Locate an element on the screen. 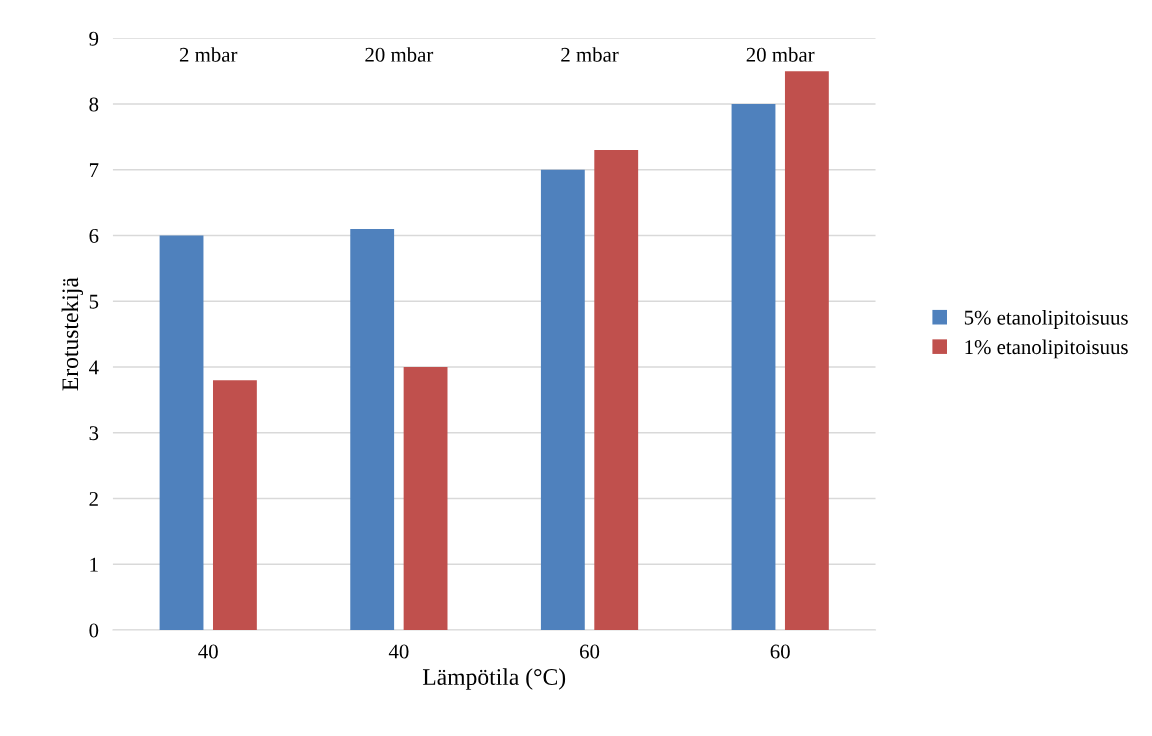 This screenshot has width=1152, height=736. y-tick-label: 9 is located at coordinates (94, 38).